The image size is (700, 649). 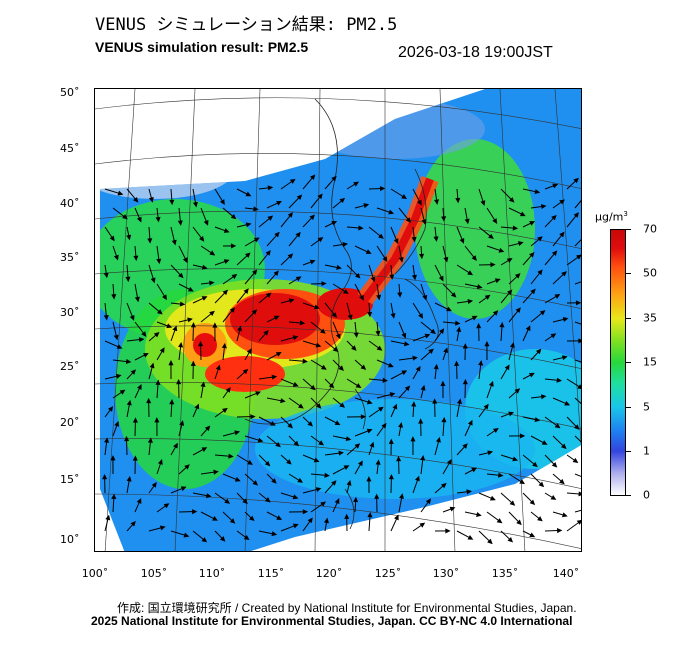 I want to click on colorbar-tick-70: 70, so click(x=650, y=229).